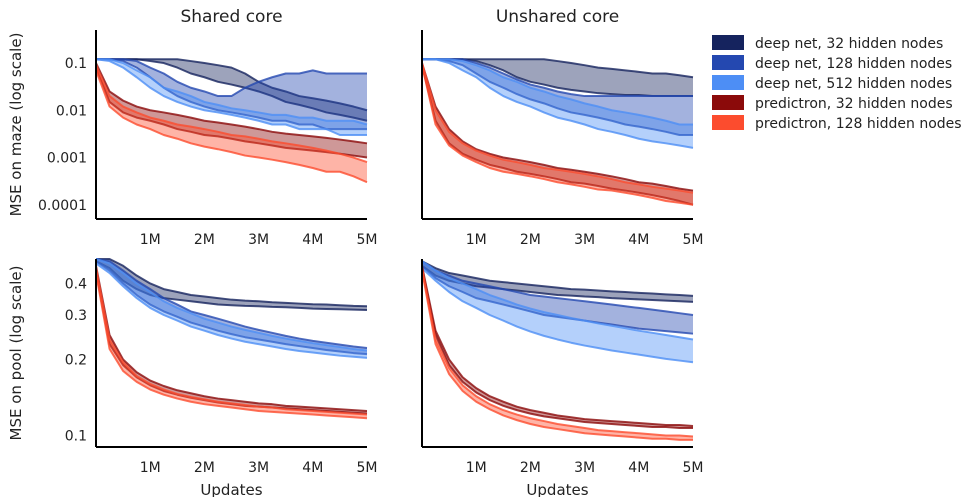 This screenshot has width=979, height=502. I want to click on y-axis-title: MSE on maze (log scale), so click(16, 125).